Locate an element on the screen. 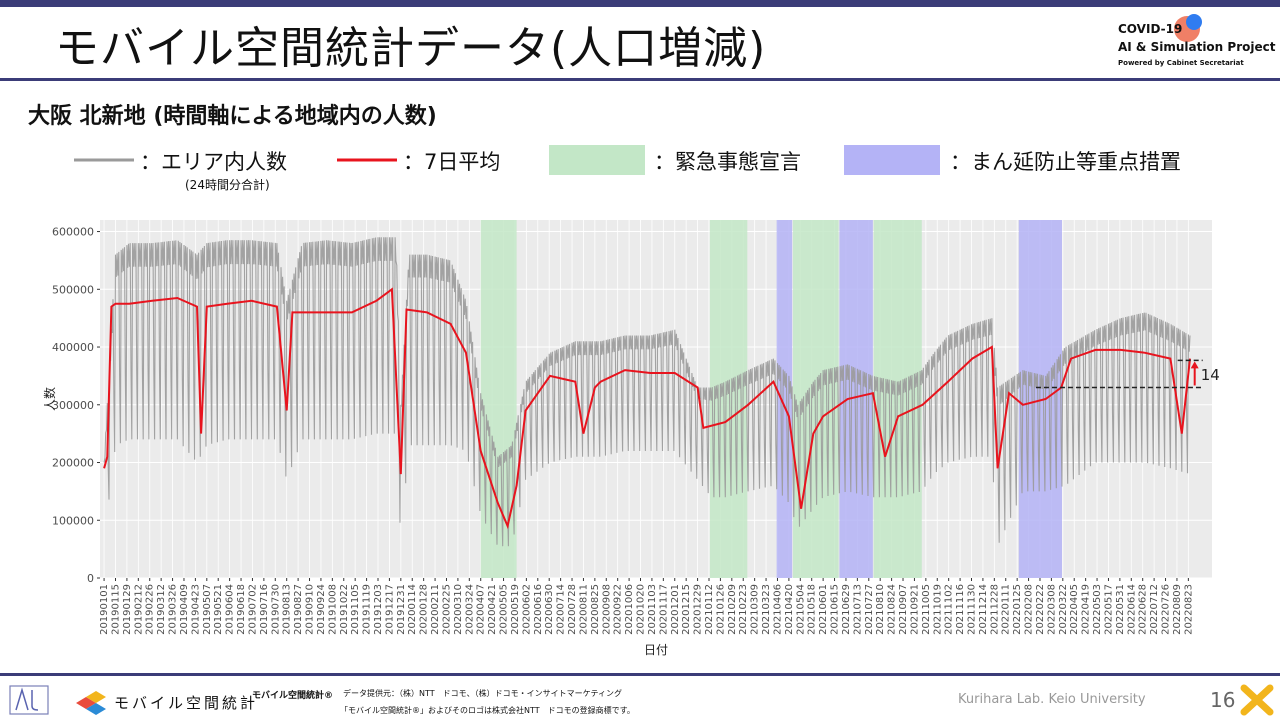  legend-gray-note: (24時間分合計) is located at coordinates (227, 185).